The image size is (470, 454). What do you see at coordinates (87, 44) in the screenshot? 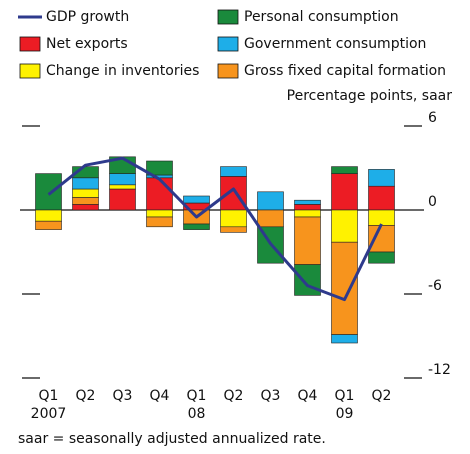
I see `legend-label: Net exports` at bounding box center [87, 44].